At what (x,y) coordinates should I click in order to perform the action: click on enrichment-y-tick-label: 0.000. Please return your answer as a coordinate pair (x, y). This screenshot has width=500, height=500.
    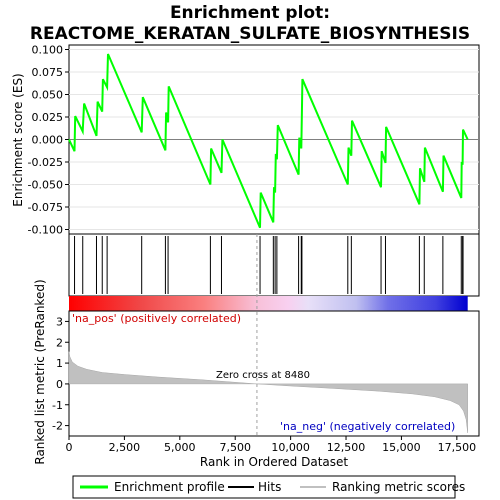
    Looking at the image, I should click on (48, 140).